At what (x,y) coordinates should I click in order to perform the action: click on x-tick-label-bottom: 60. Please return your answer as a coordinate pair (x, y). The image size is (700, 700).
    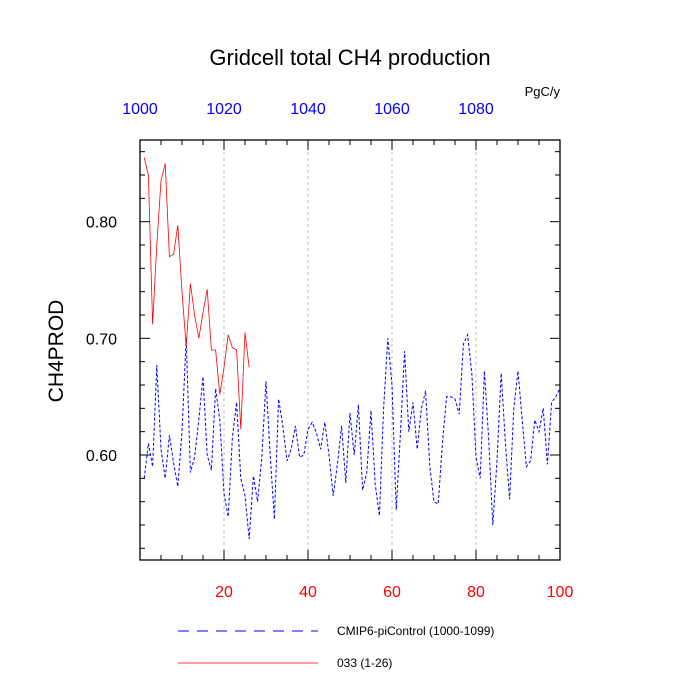
    Looking at the image, I should click on (392, 592).